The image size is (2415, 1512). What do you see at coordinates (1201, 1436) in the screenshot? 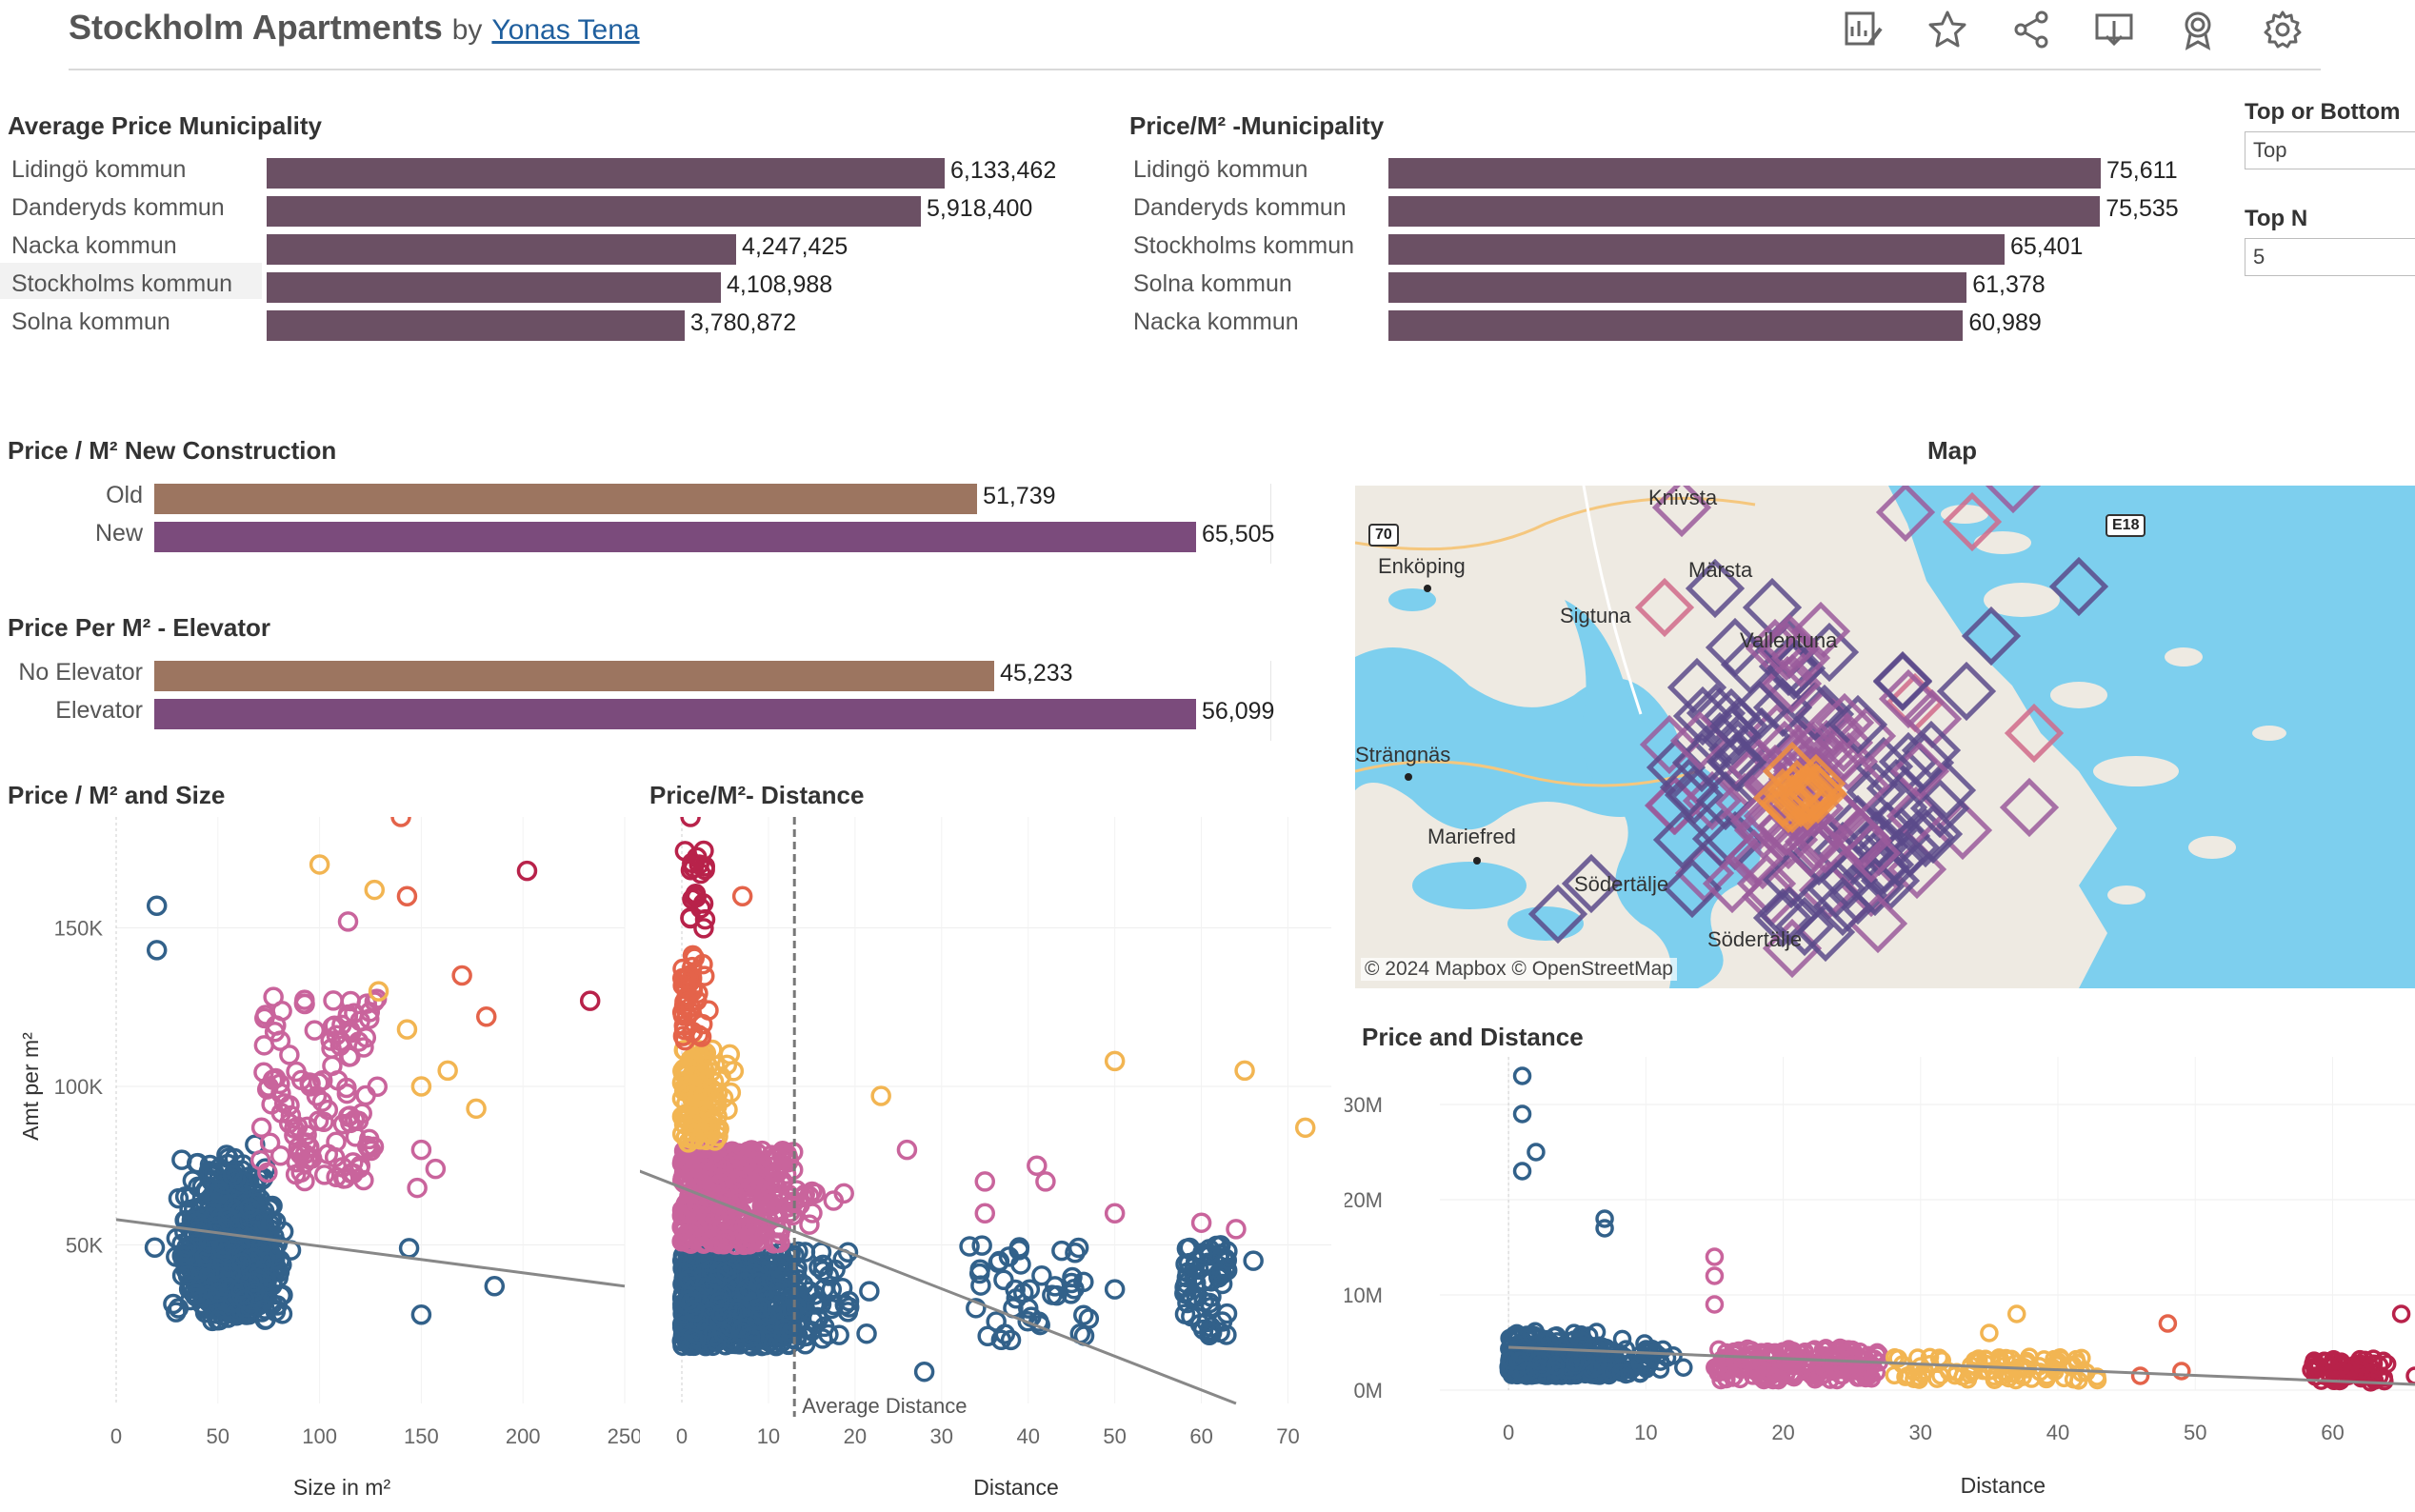
I see `x-tick-label: 60` at bounding box center [1201, 1436].